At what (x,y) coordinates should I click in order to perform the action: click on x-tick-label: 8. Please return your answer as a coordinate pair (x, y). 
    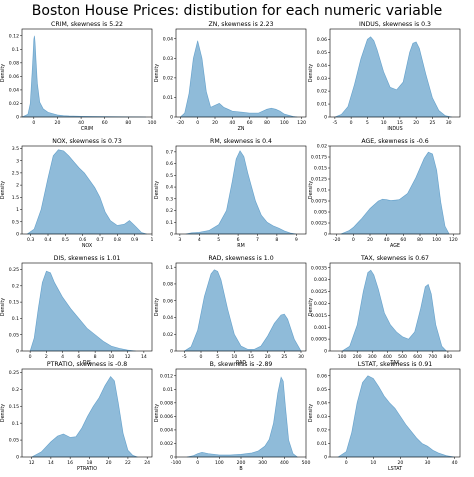
    Looking at the image, I should click on (95, 357).